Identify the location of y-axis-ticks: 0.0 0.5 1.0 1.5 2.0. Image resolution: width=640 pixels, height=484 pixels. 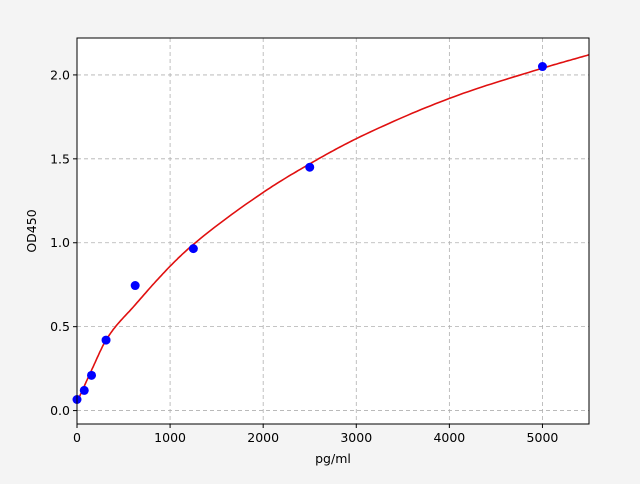
(63, 242).